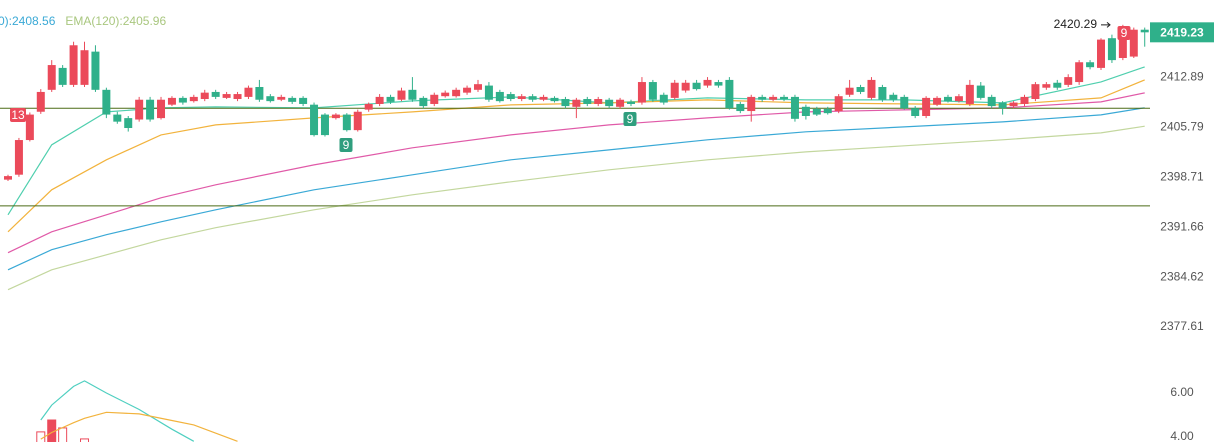 This screenshot has height=442, width=1214. What do you see at coordinates (1182, 177) in the screenshot?
I see `y-tick-label: 2398.71` at bounding box center [1182, 177].